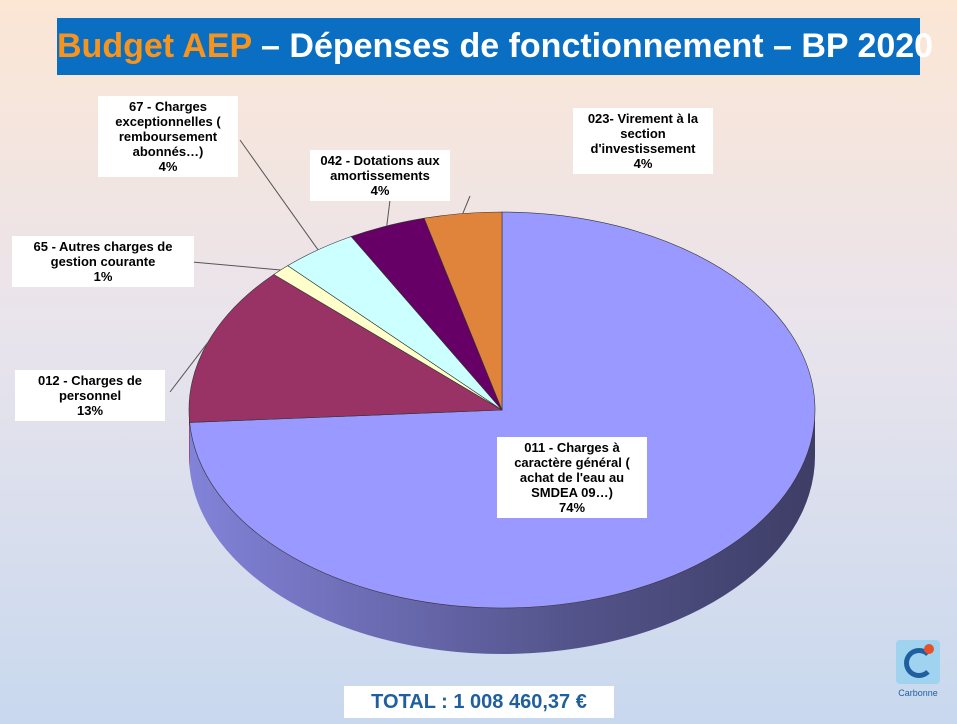 Image resolution: width=957 pixels, height=724 pixels. What do you see at coordinates (597, 46) in the screenshot?
I see `chart-title: – Dépenses de fonctionnement – BP 2020` at bounding box center [597, 46].